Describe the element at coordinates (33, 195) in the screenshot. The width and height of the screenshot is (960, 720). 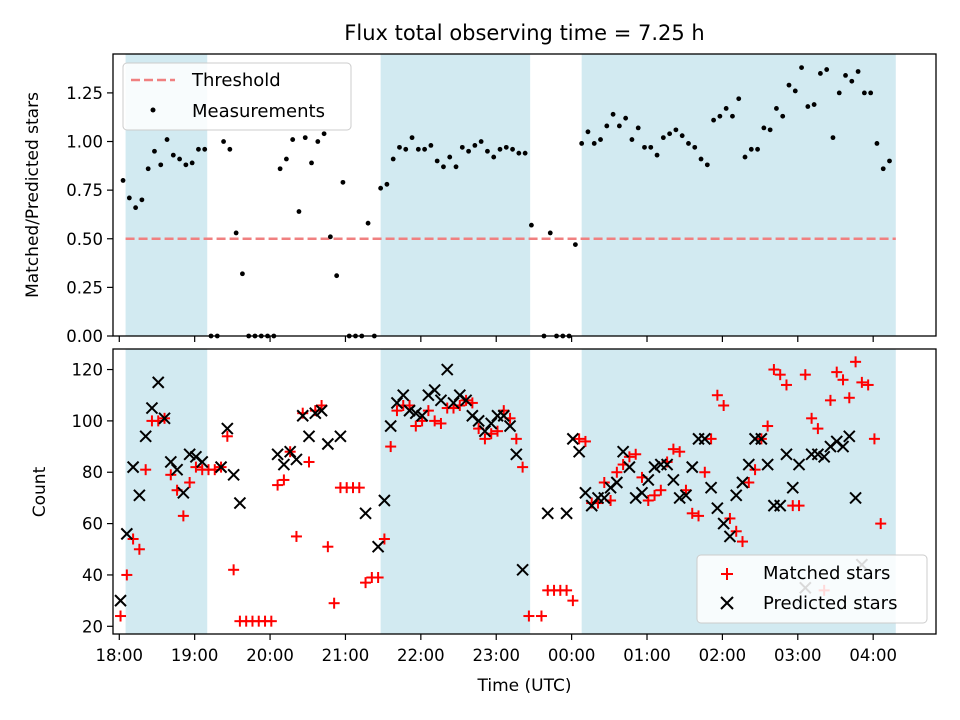
I see `top-y-axis-label: Matched/Predicted stars` at that location.